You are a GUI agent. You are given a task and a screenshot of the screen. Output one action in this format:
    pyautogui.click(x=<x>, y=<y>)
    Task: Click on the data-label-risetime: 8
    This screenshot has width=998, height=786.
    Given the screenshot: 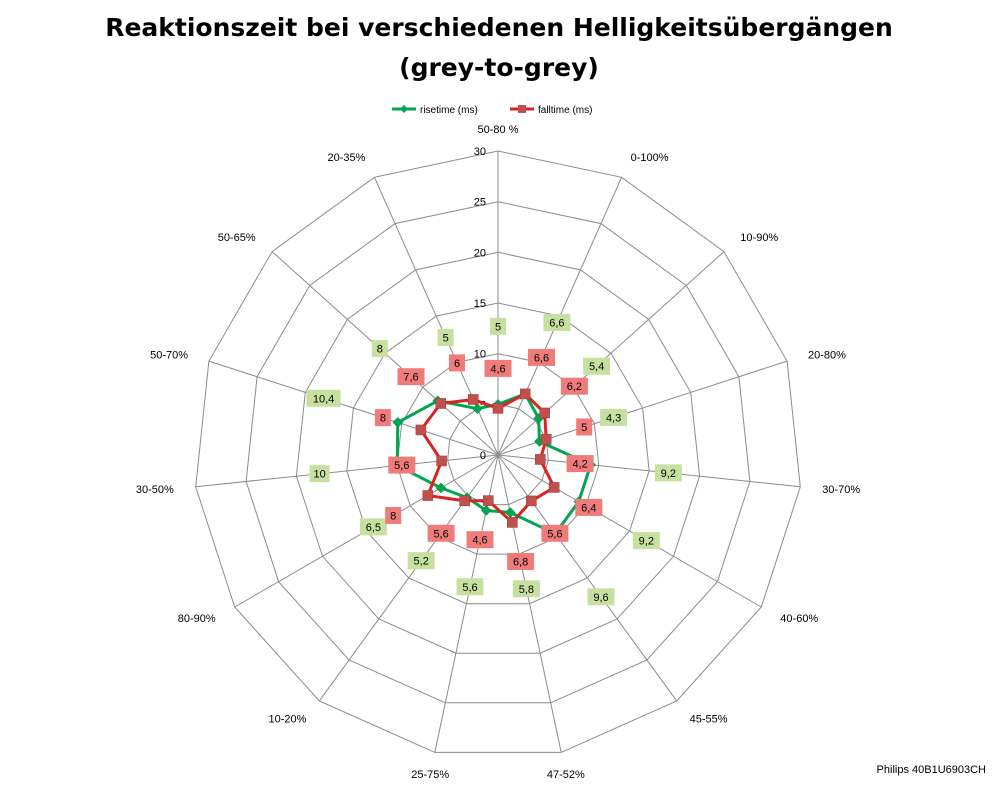 What is the action you would take?
    pyautogui.click(x=380, y=350)
    